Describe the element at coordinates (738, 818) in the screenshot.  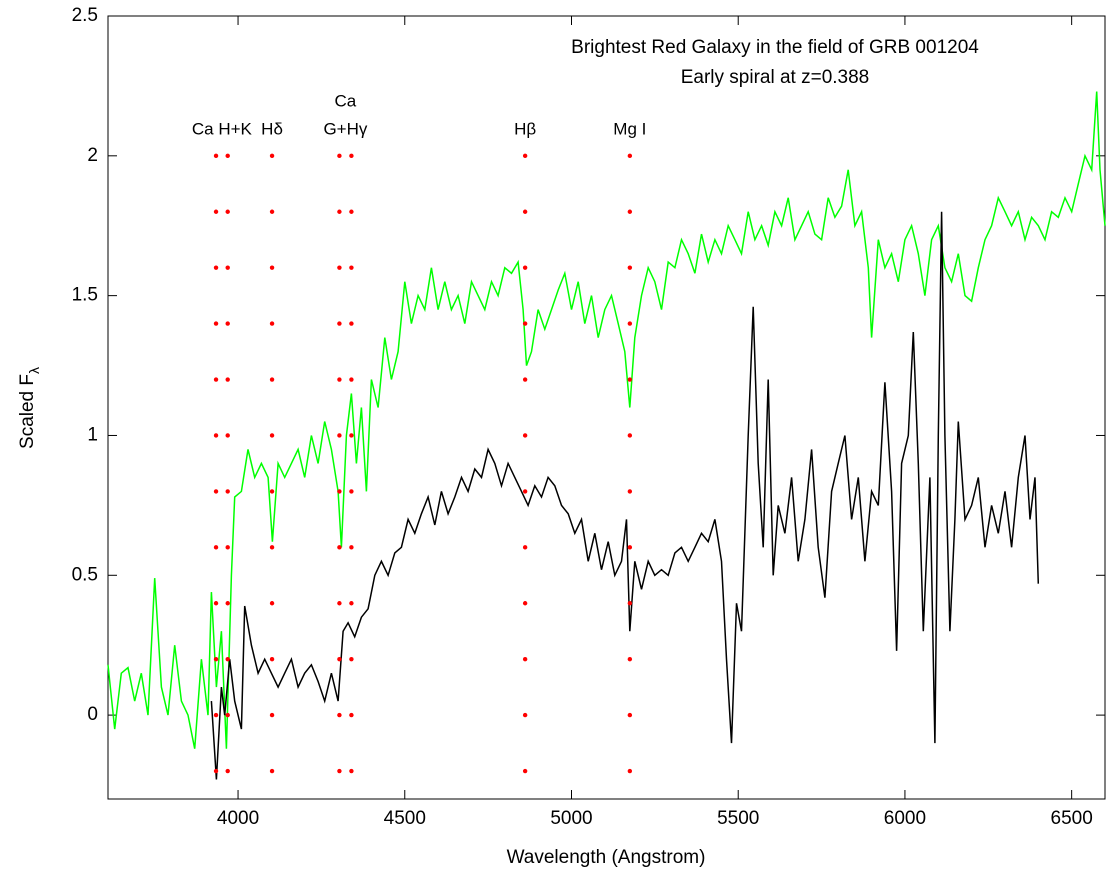
I see `x-tick-label: 5500` at that location.